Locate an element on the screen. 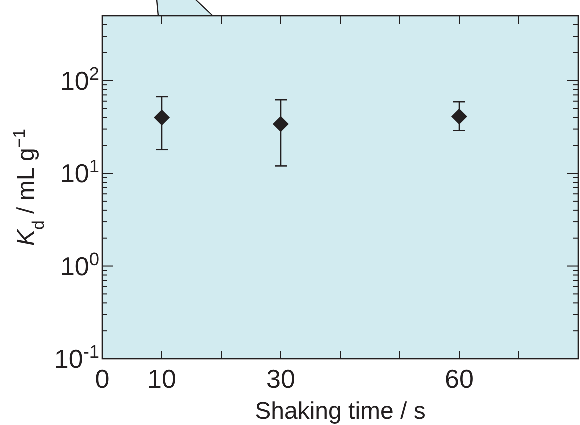 The height and width of the screenshot is (425, 580). y-tick-label: 10$^{2}$ is located at coordinates (80, 80).